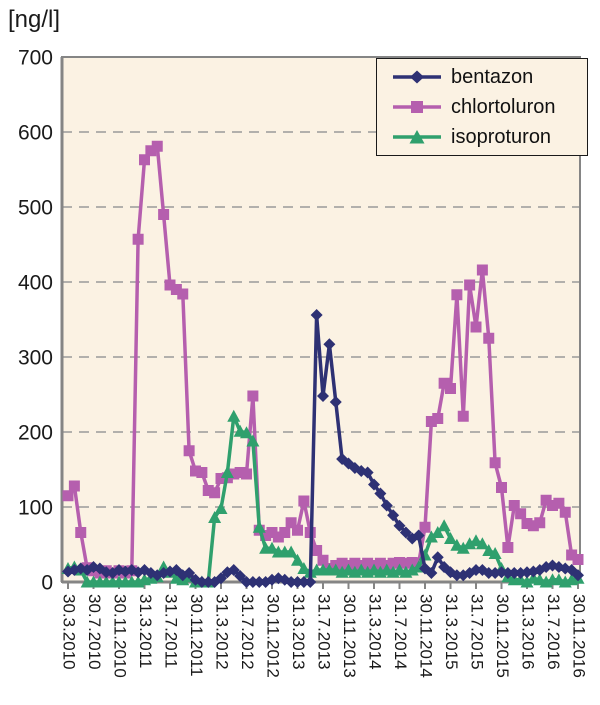 Image resolution: width=600 pixels, height=705 pixels. Describe the element at coordinates (503, 106) in the screenshot. I see `legend-label-chlortoluron: chlortoluron` at that location.